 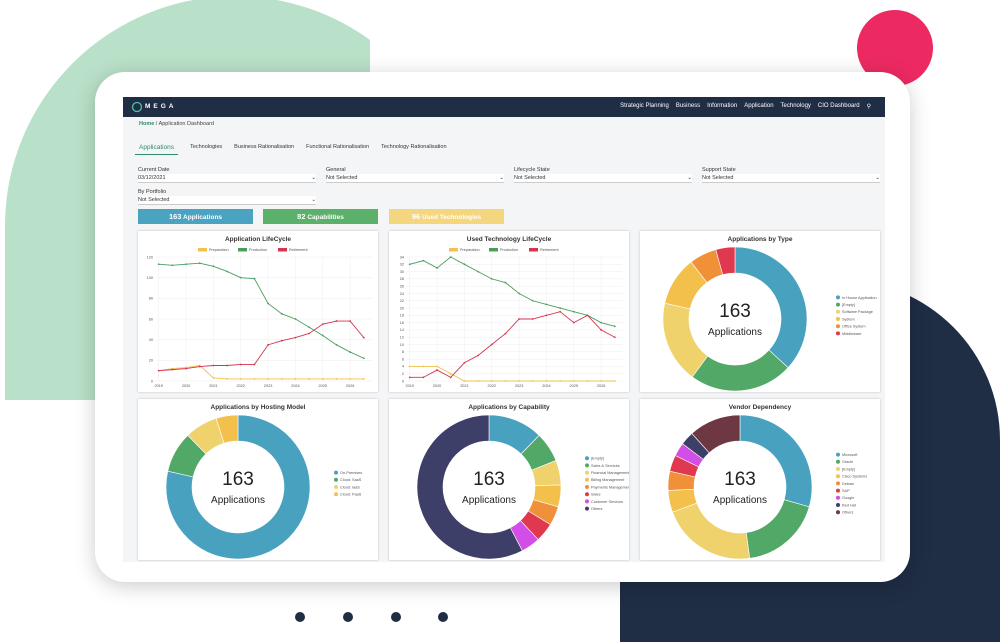 I want to click on y-tick-label: 2, so click(x=403, y=374).